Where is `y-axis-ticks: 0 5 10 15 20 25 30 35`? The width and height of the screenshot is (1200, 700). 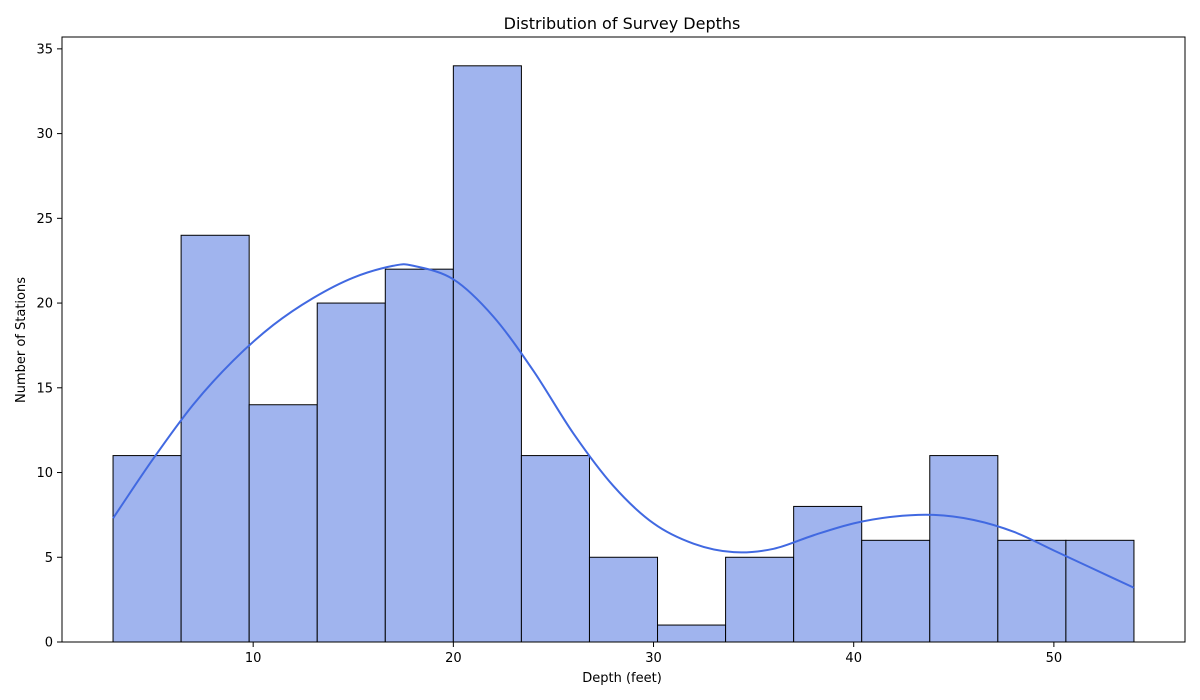 y-axis-ticks: 0 5 10 15 20 25 30 35 is located at coordinates (49, 346).